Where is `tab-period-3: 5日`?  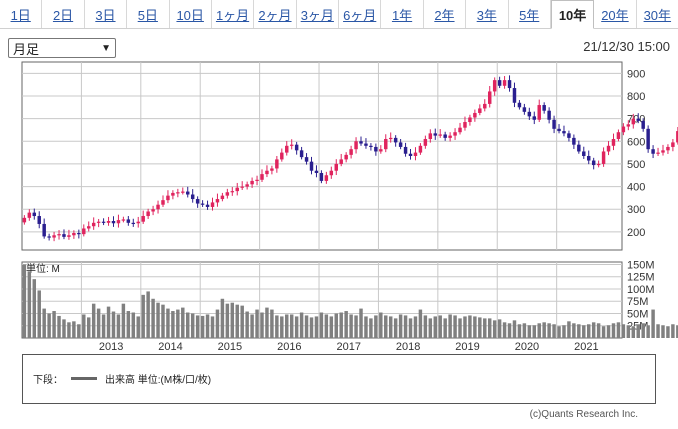 tab-period-3: 5日 is located at coordinates (148, 14).